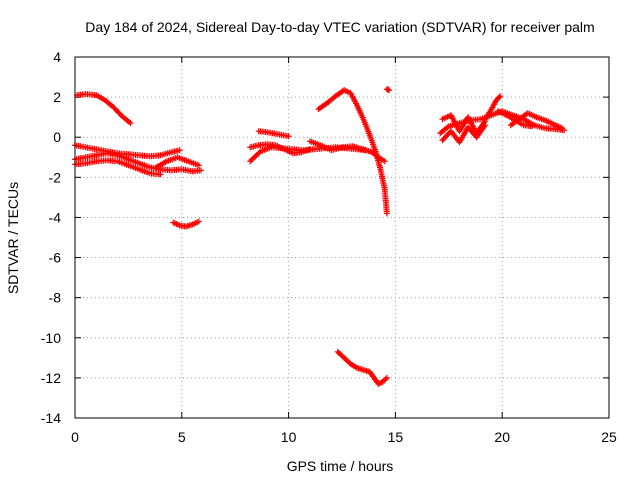 The width and height of the screenshot is (640, 480). I want to click on y-tick-label: 4, so click(57, 57).